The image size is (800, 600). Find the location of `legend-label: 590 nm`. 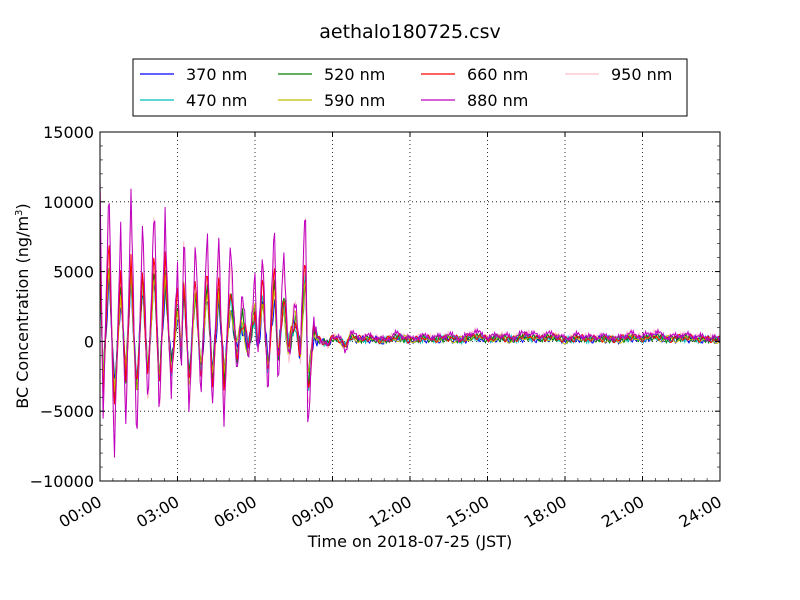

legend-label: 590 nm is located at coordinates (354, 100).